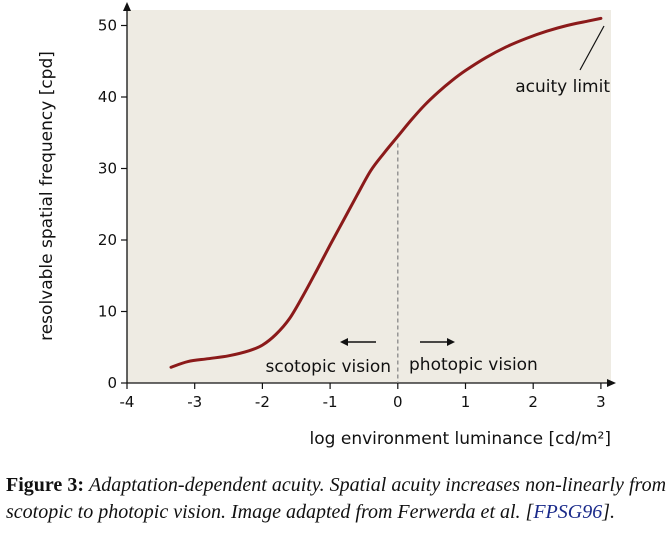 The image size is (672, 560). I want to click on acuity-limit-leader-line, so click(592, 48).